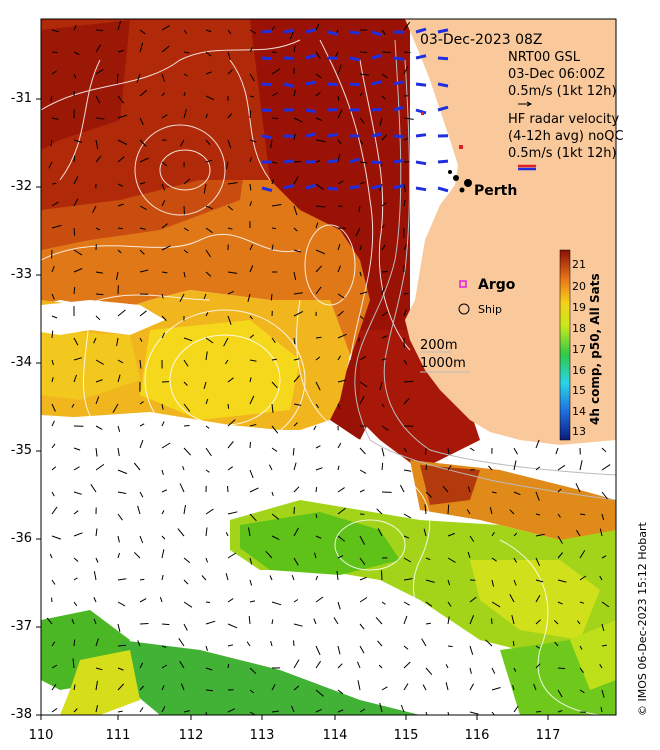 This screenshot has width=660, height=750. I want to click on colorbar-tick: 18, so click(579, 328).